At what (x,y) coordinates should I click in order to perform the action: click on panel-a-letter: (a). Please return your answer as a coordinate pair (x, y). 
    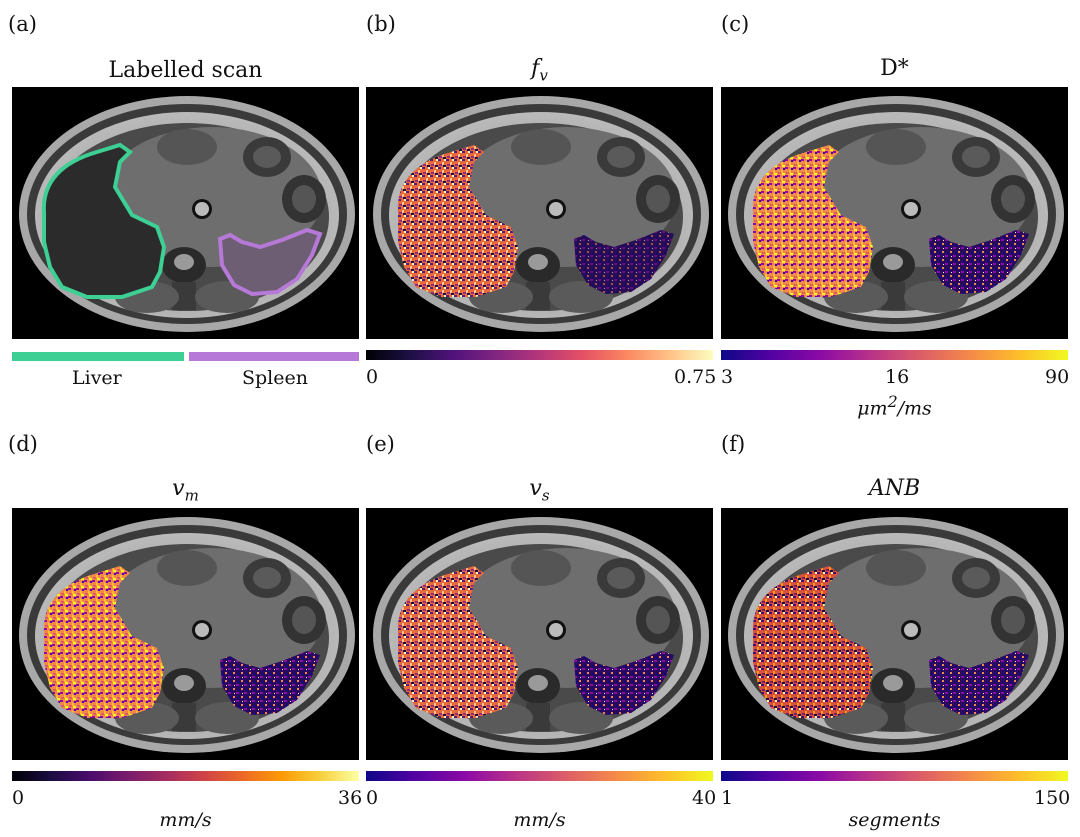
    Looking at the image, I should click on (22, 24).